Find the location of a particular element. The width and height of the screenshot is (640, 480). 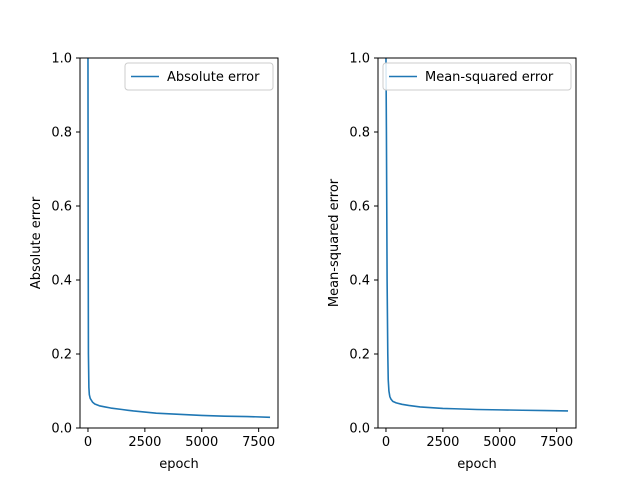

legend: Mean-squared error is located at coordinates (477, 76).